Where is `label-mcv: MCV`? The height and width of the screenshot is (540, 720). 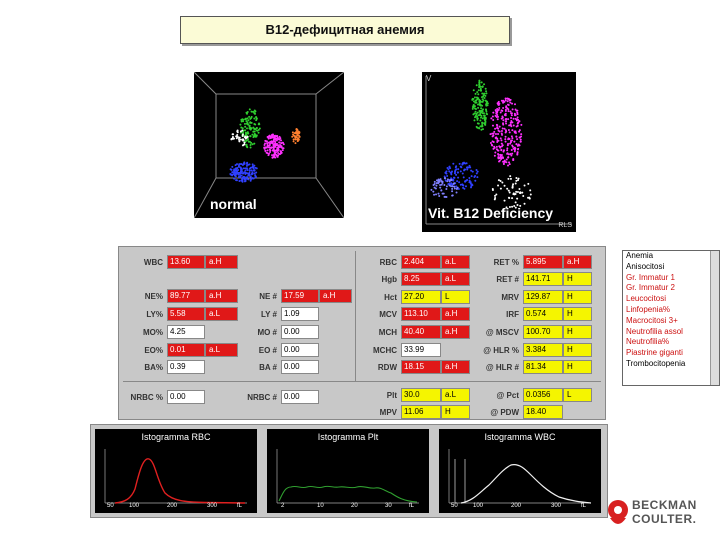 label-mcv: MCV is located at coordinates (388, 314).